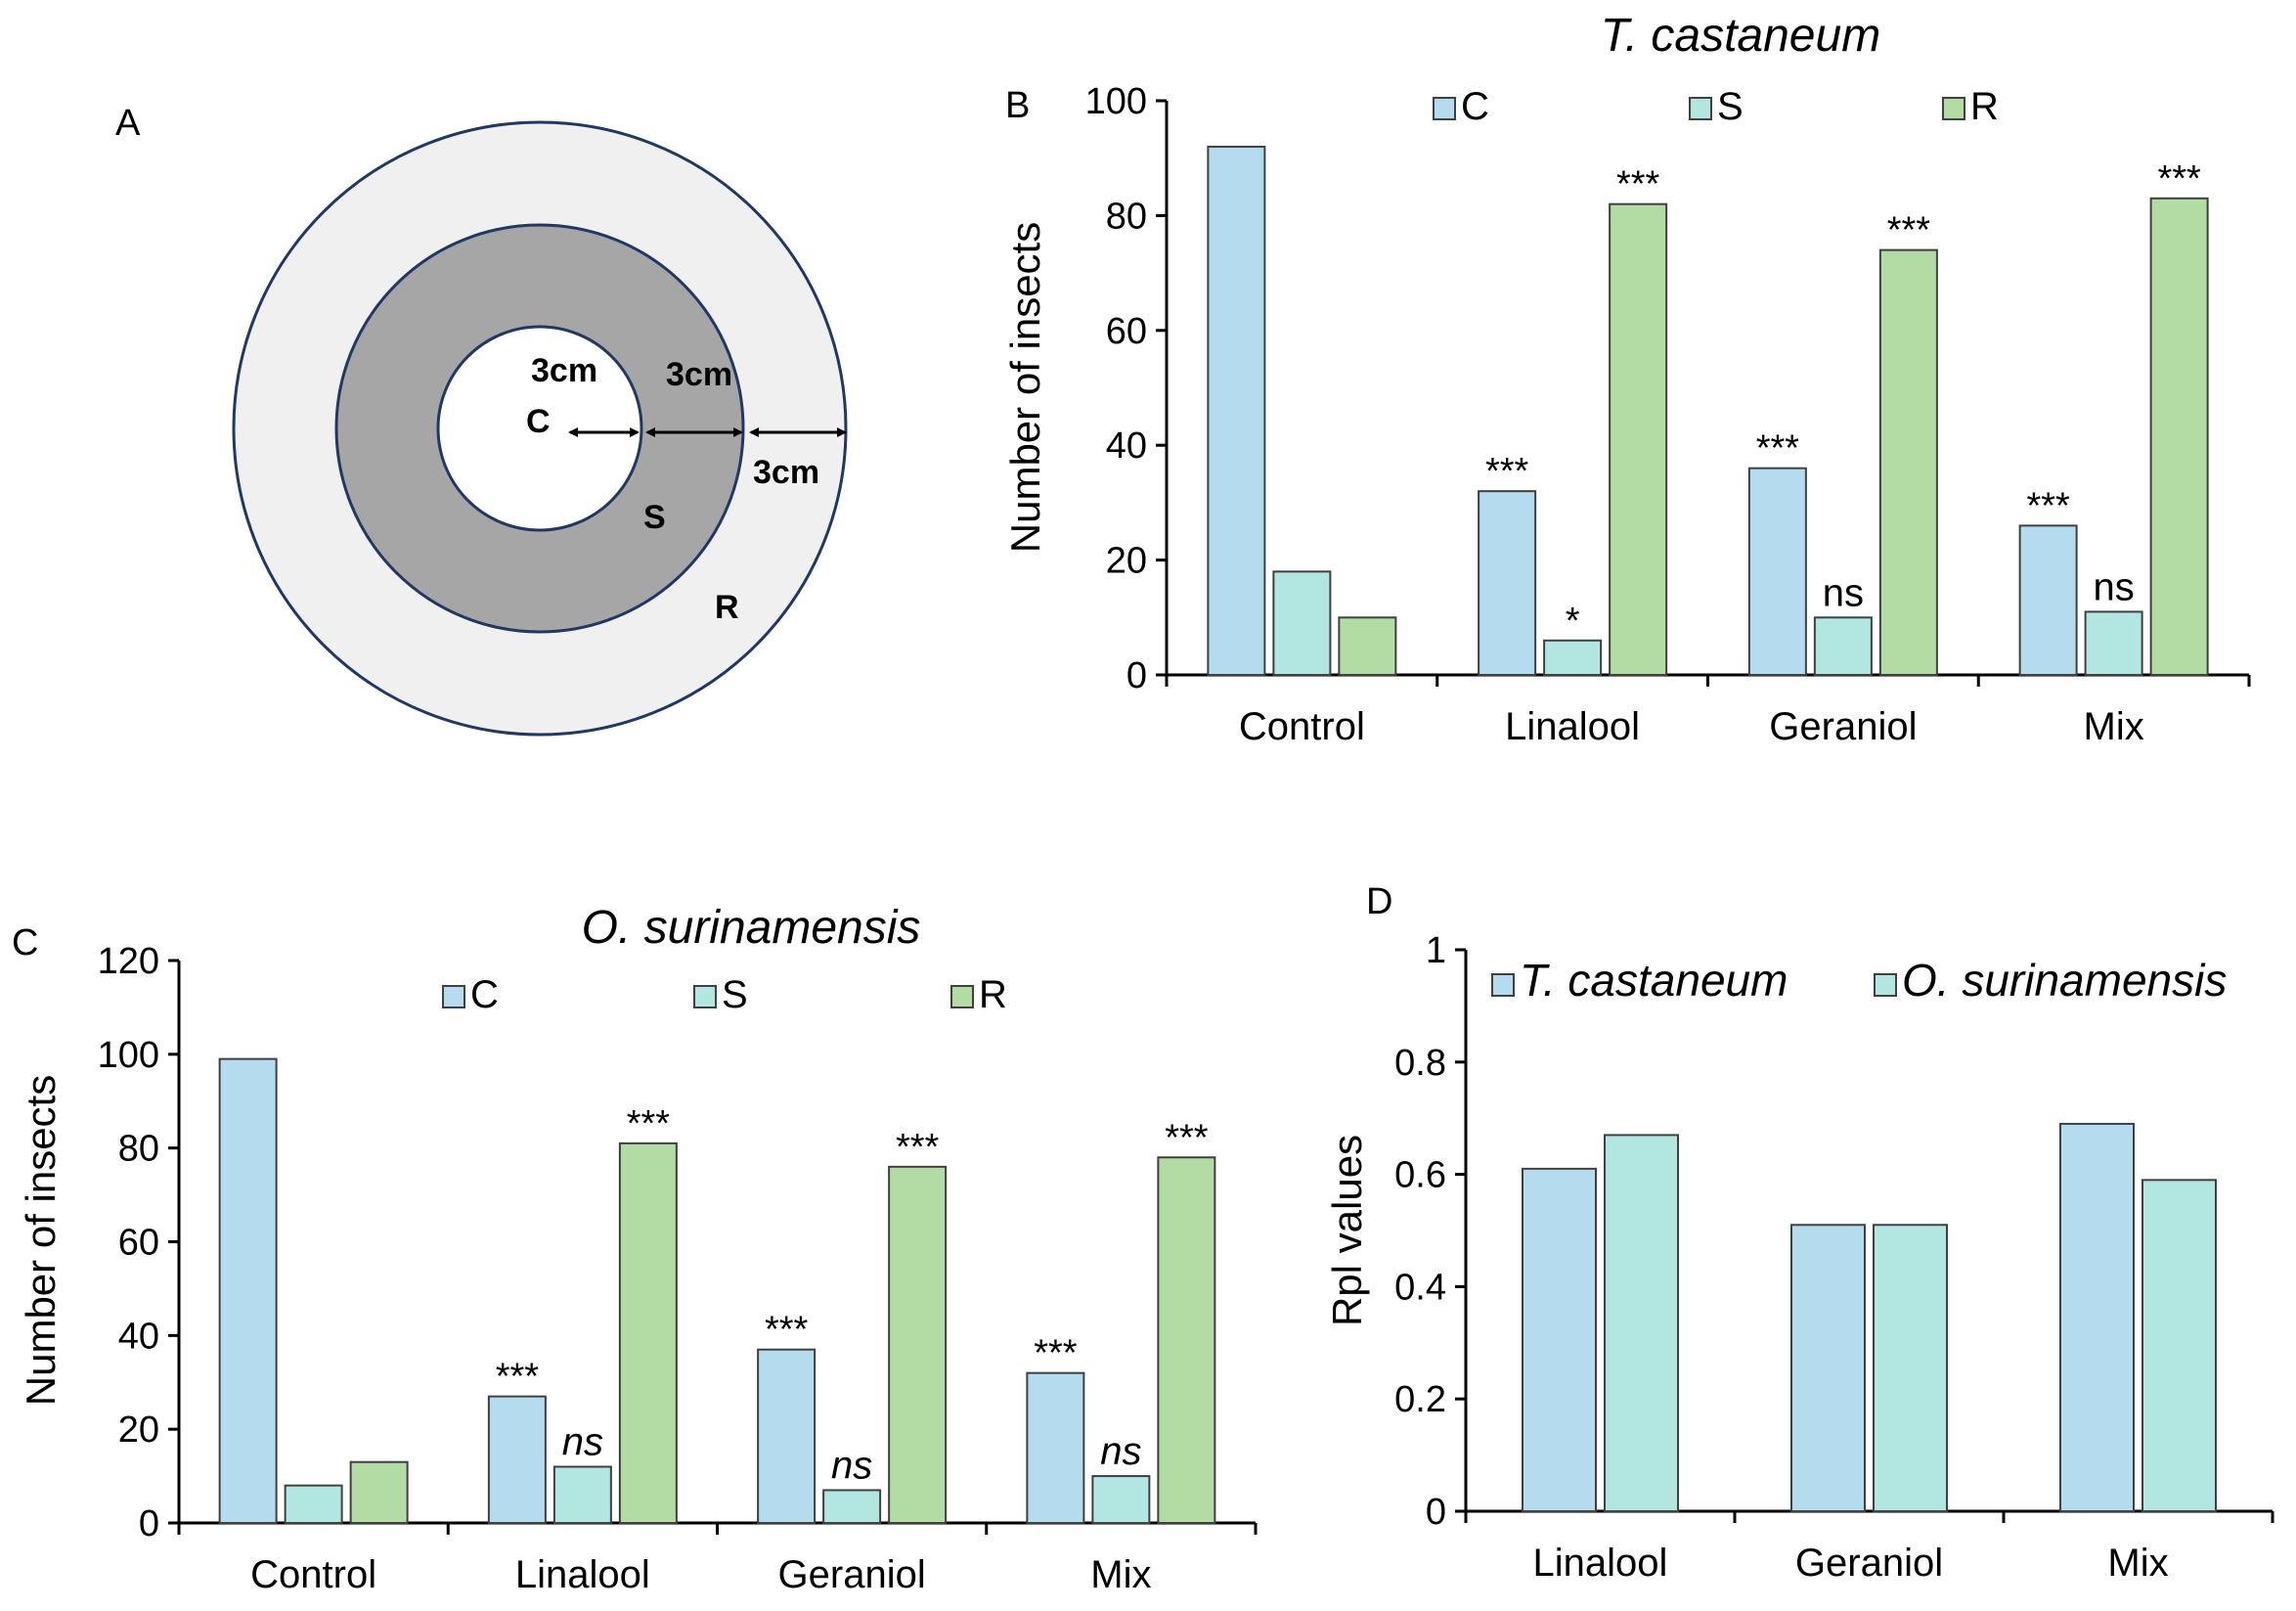 The height and width of the screenshot is (1611, 2296). What do you see at coordinates (128, 1055) in the screenshot?
I see `chart-c-y-tick-label: 100` at bounding box center [128, 1055].